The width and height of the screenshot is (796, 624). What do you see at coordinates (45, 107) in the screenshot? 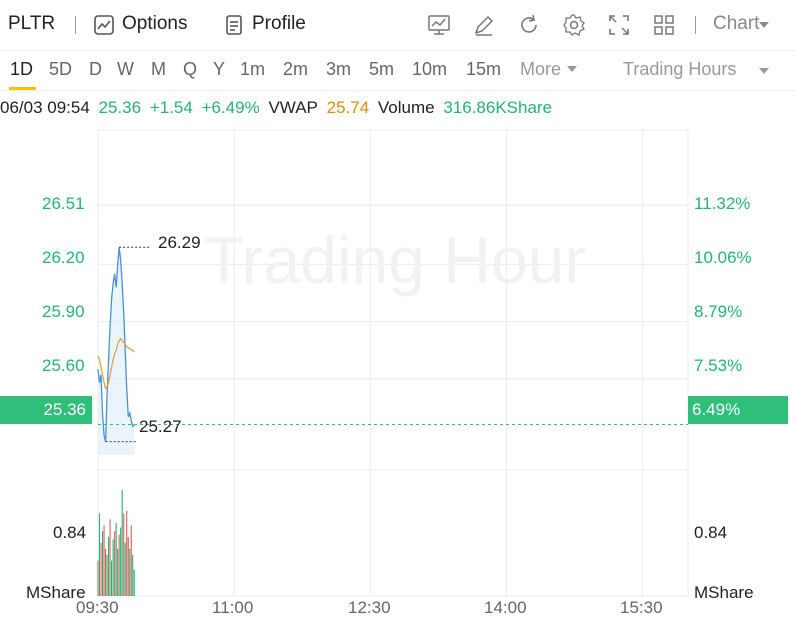
I see `quote-datetime: 06/03 09:54` at bounding box center [45, 107].